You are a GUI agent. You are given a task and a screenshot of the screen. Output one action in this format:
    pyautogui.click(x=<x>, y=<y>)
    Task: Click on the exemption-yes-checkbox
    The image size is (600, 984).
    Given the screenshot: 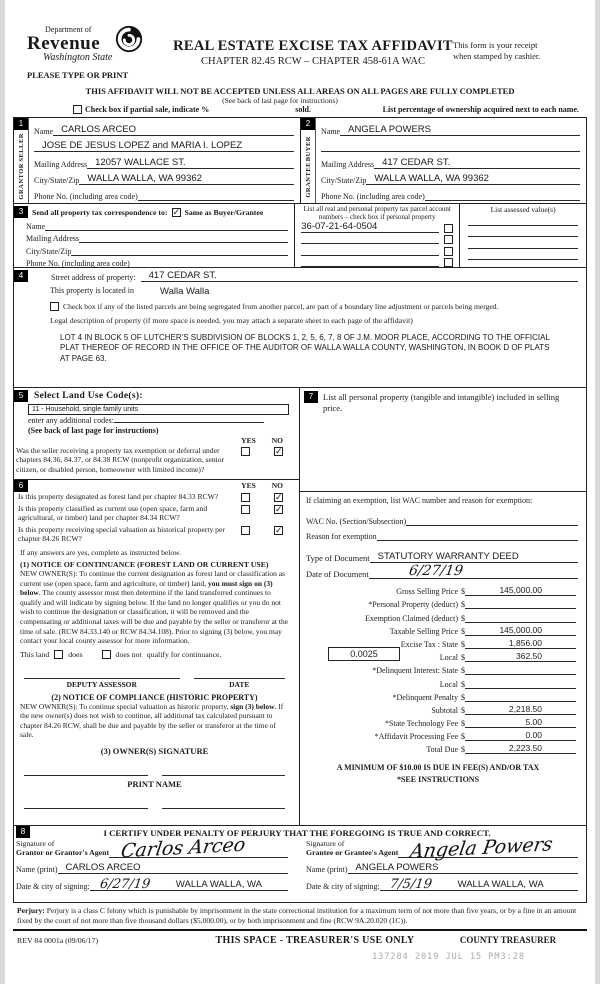 What is the action you would take?
    pyautogui.click(x=245, y=451)
    